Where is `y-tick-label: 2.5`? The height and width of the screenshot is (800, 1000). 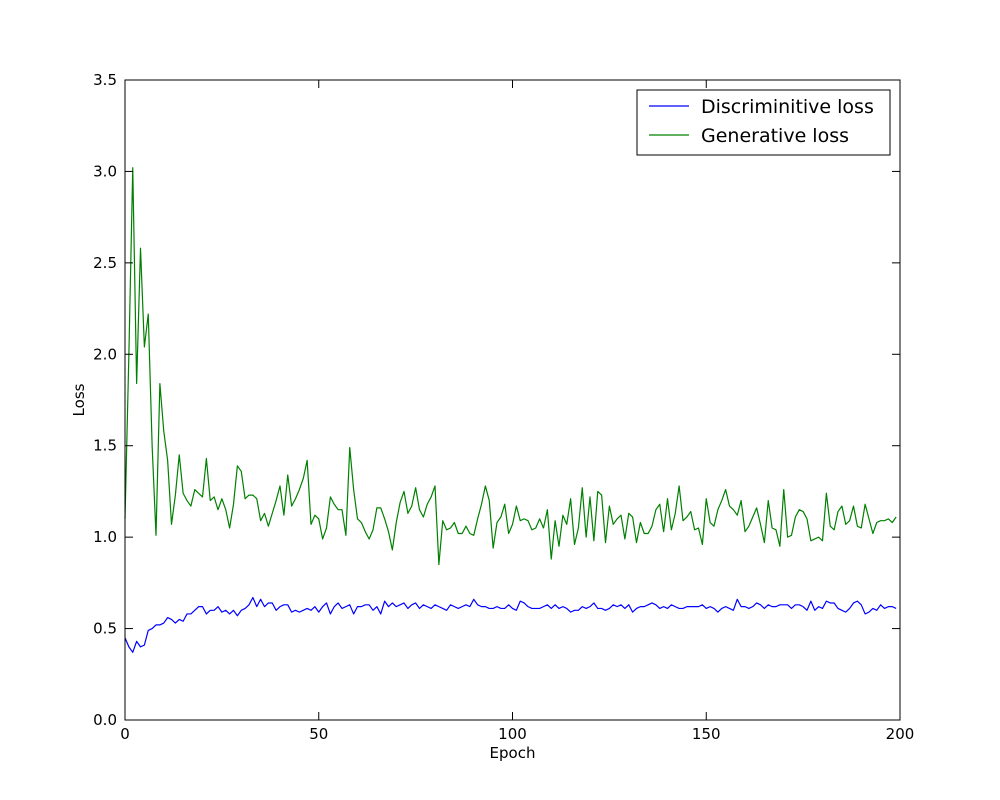
y-tick-label: 2.5 is located at coordinates (105, 263).